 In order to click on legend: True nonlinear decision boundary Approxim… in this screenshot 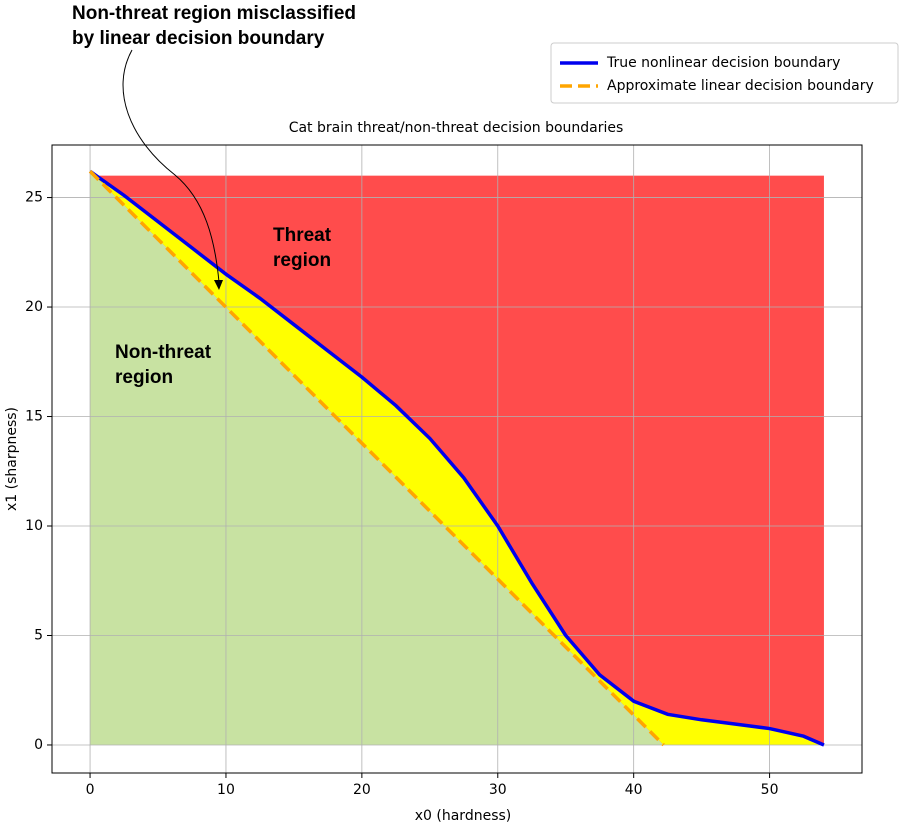, I will do `click(724, 73)`.